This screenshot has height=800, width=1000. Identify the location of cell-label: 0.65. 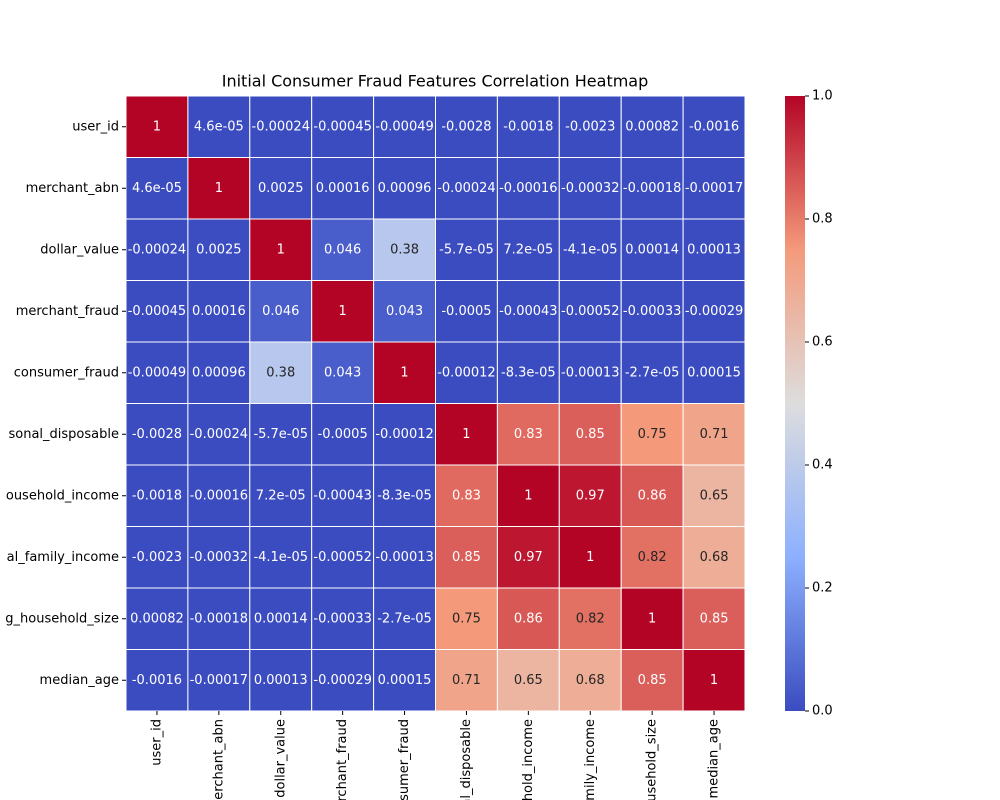
(714, 495).